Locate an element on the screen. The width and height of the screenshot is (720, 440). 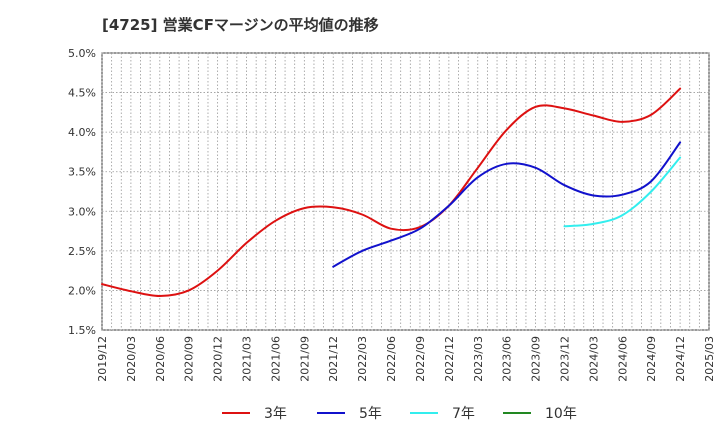
y-tick-label: 5.0% is located at coordinates (82, 53).